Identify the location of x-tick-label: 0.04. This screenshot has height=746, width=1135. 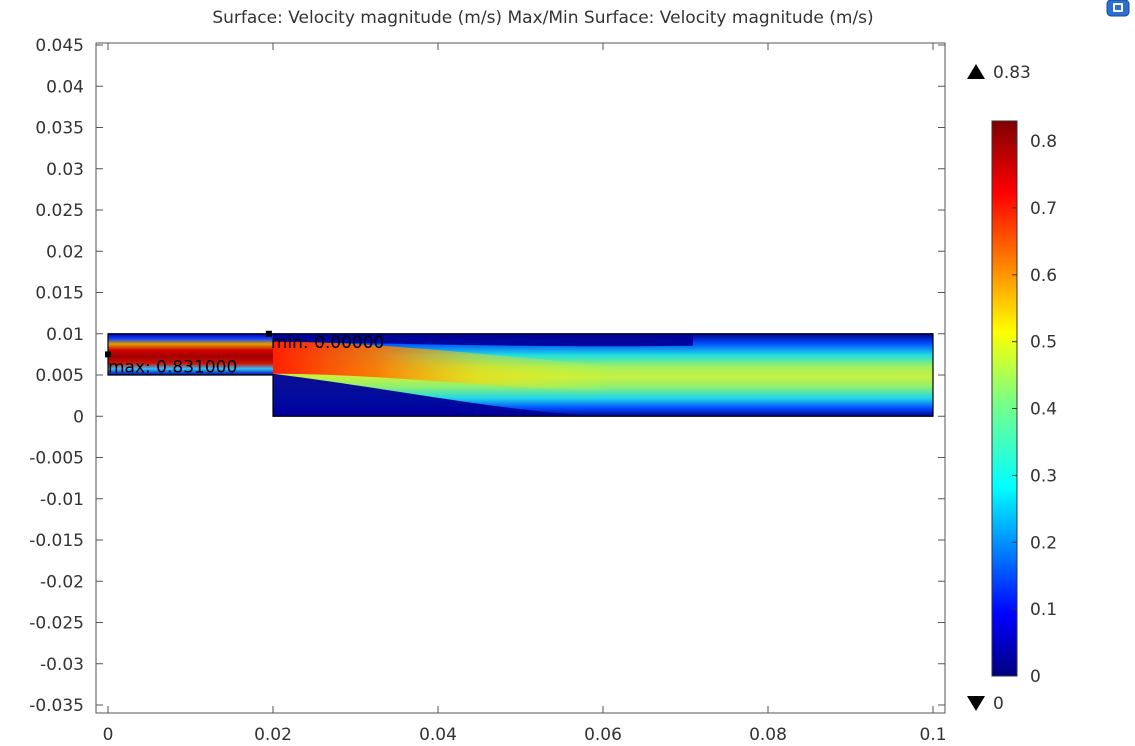
(438, 735).